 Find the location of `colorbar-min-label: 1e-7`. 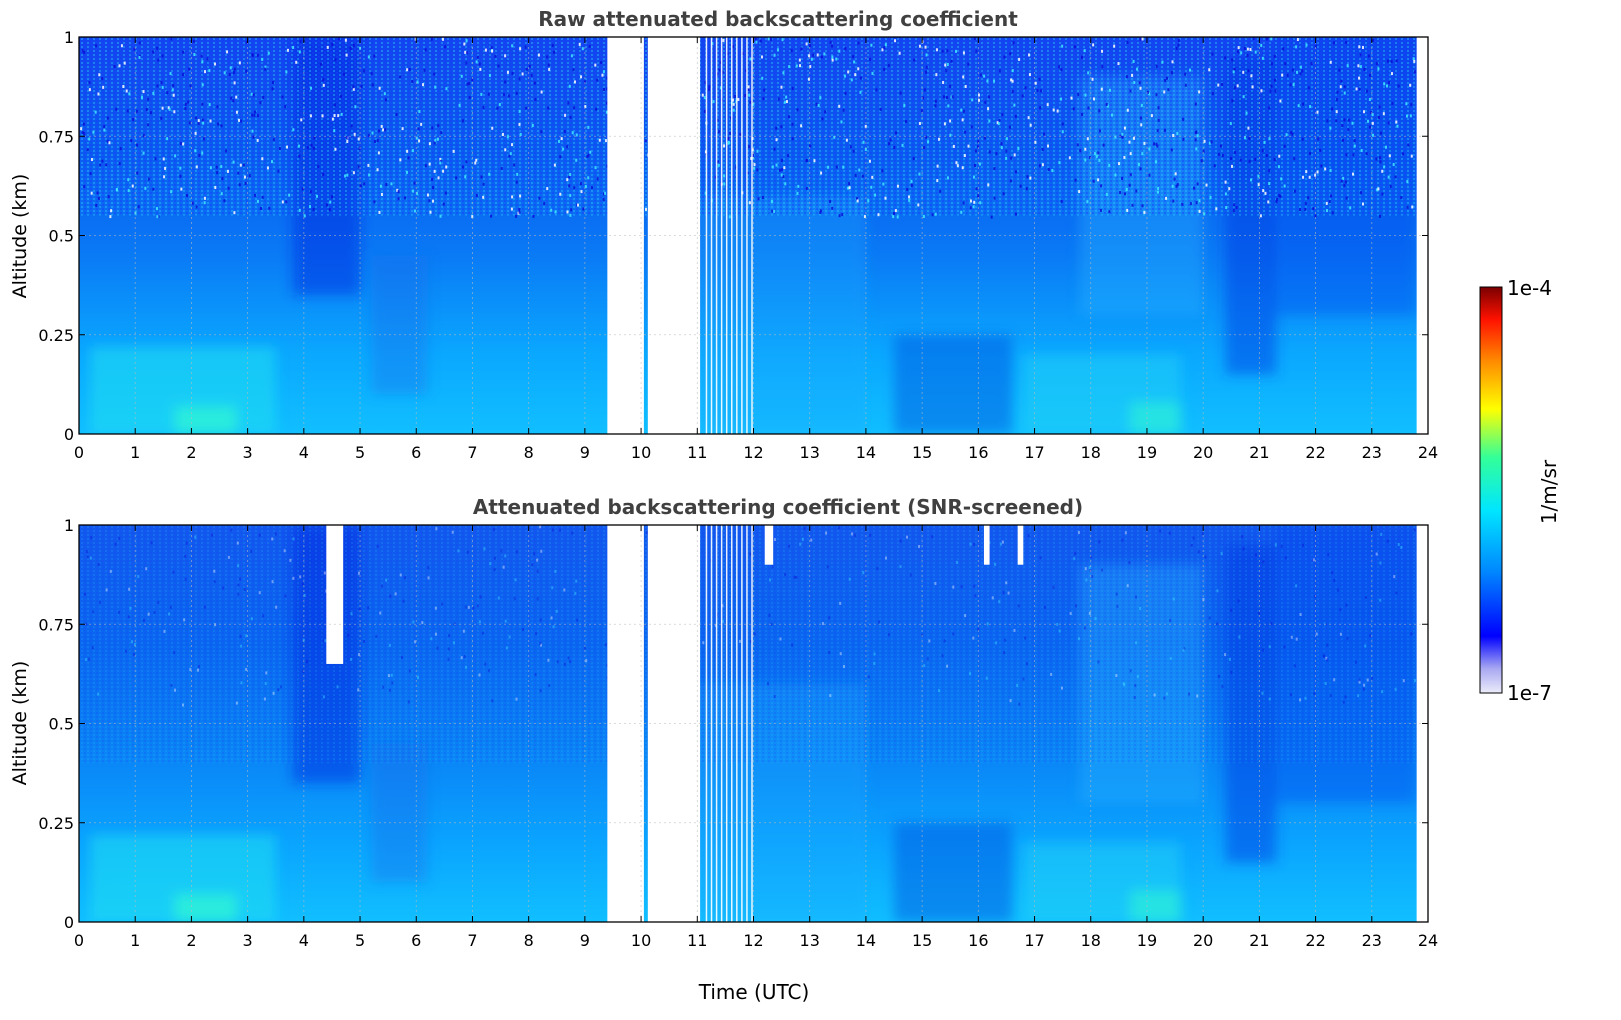

colorbar-min-label: 1e-7 is located at coordinates (1529, 693).